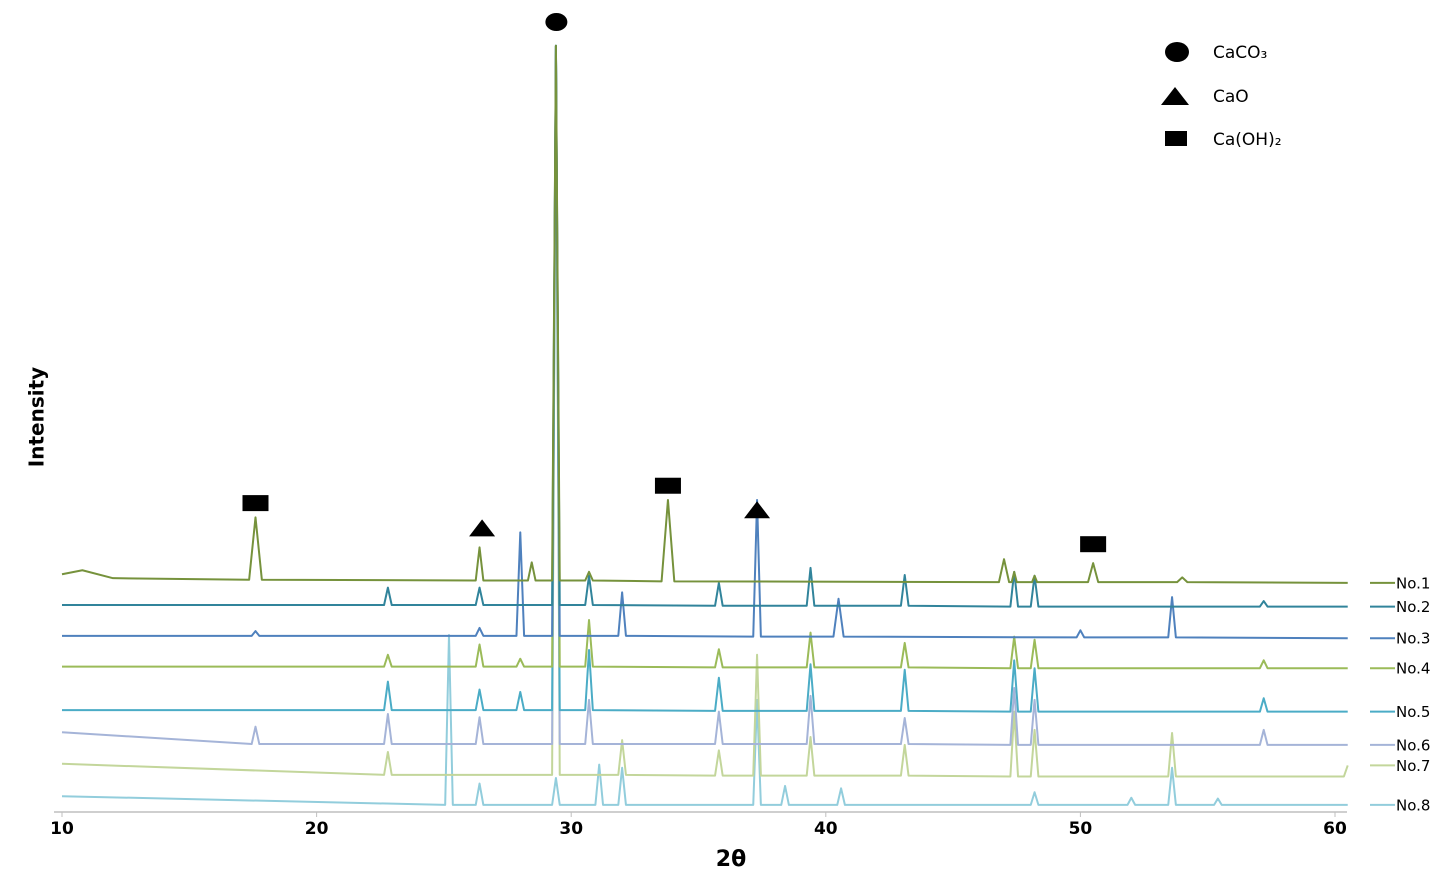 This screenshot has height=892, width=1455. What do you see at coordinates (1335, 829) in the screenshot?
I see `x-tick-label: 60` at bounding box center [1335, 829].